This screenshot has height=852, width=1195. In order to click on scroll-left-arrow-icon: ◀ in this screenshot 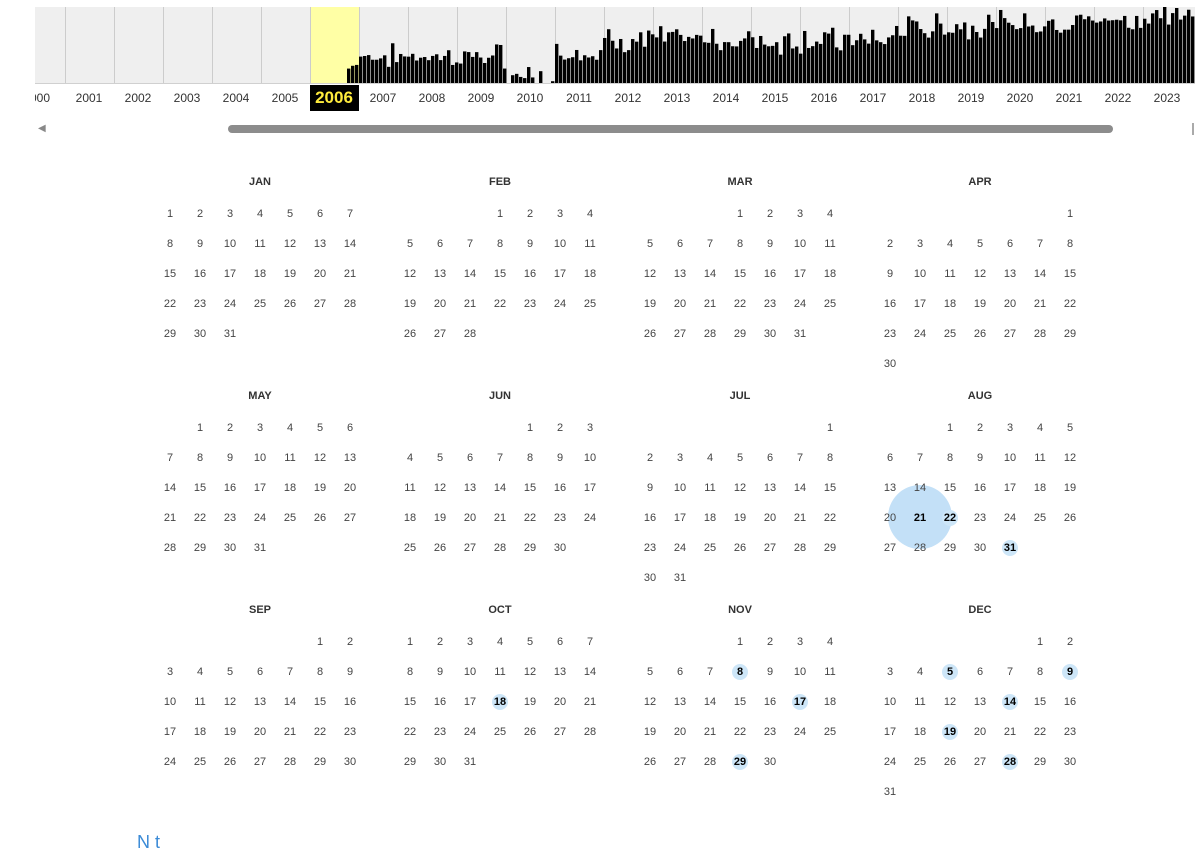, I will do `click(42, 128)`.